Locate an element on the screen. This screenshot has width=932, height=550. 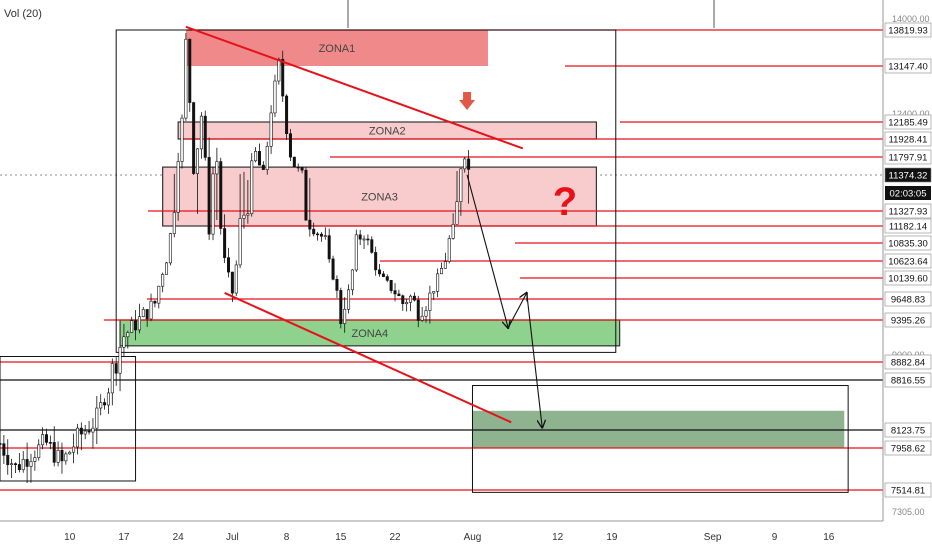
price-level-label: 11182.14 is located at coordinates (908, 227).